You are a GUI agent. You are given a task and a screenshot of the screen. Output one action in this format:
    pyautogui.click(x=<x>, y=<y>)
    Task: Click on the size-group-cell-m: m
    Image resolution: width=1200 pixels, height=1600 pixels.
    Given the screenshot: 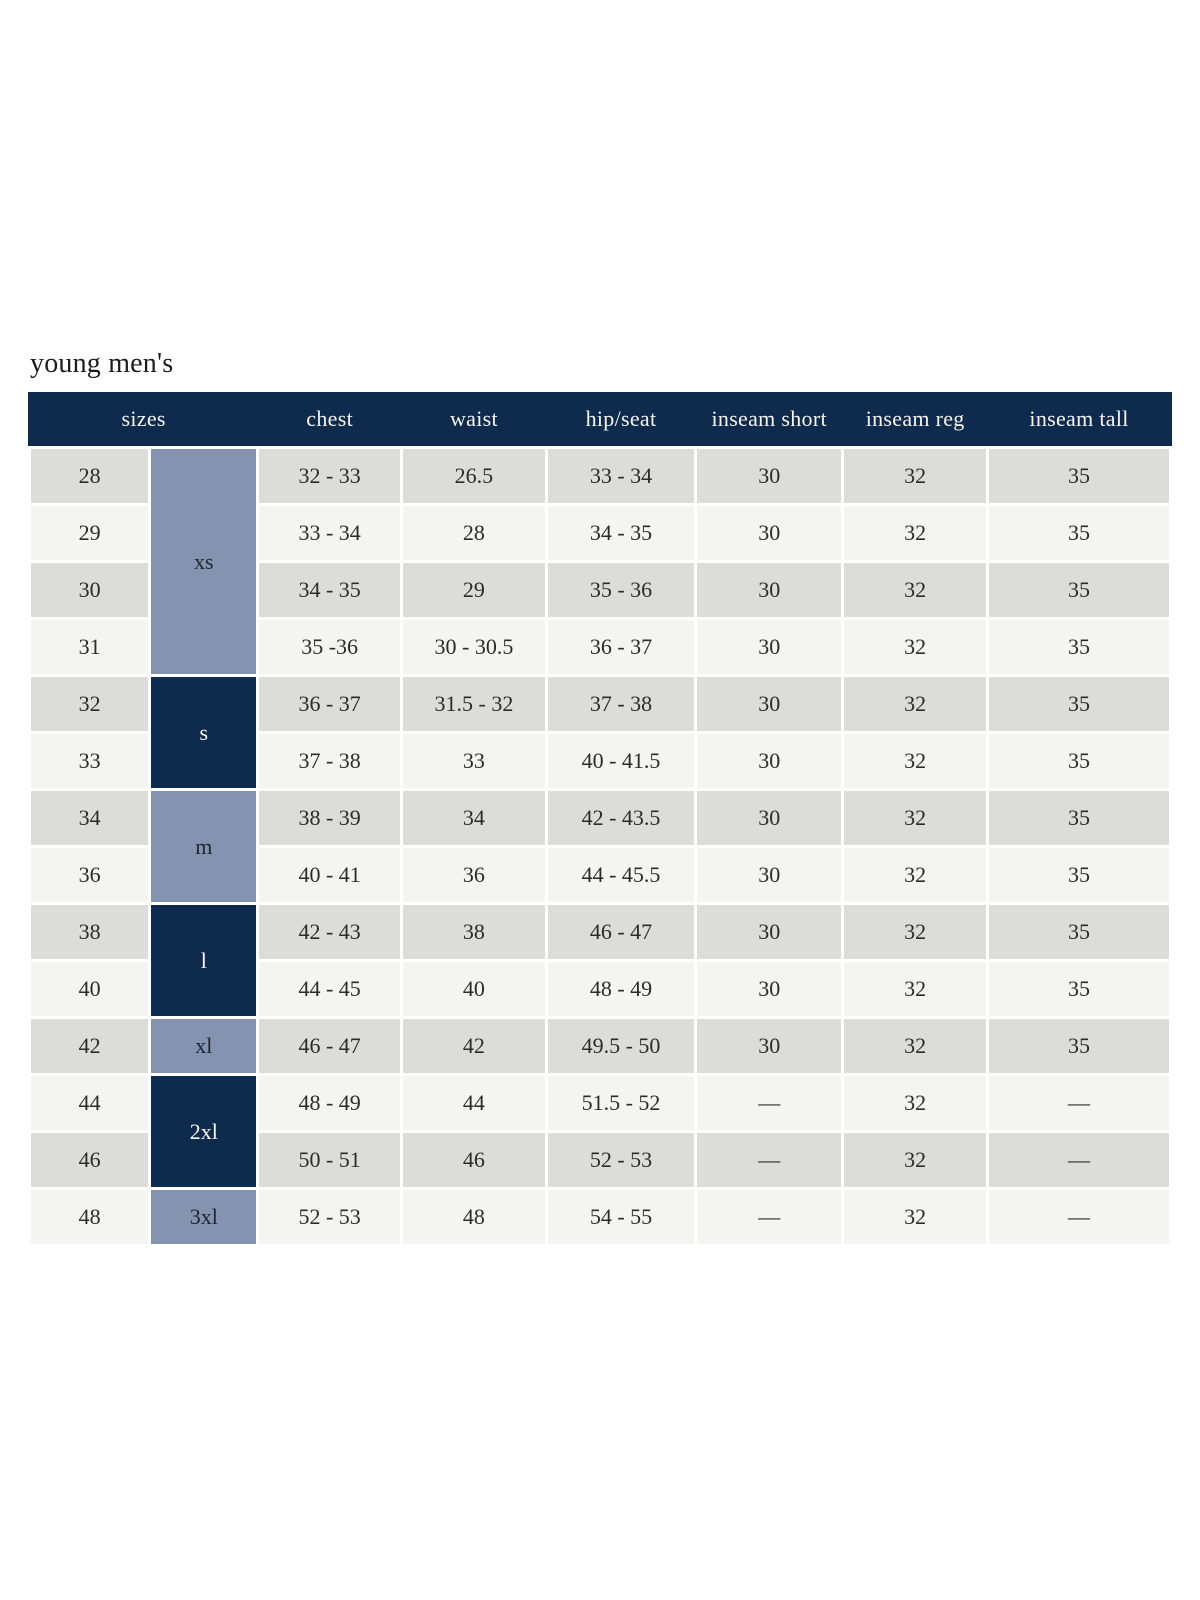 What is the action you would take?
    pyautogui.click(x=204, y=846)
    